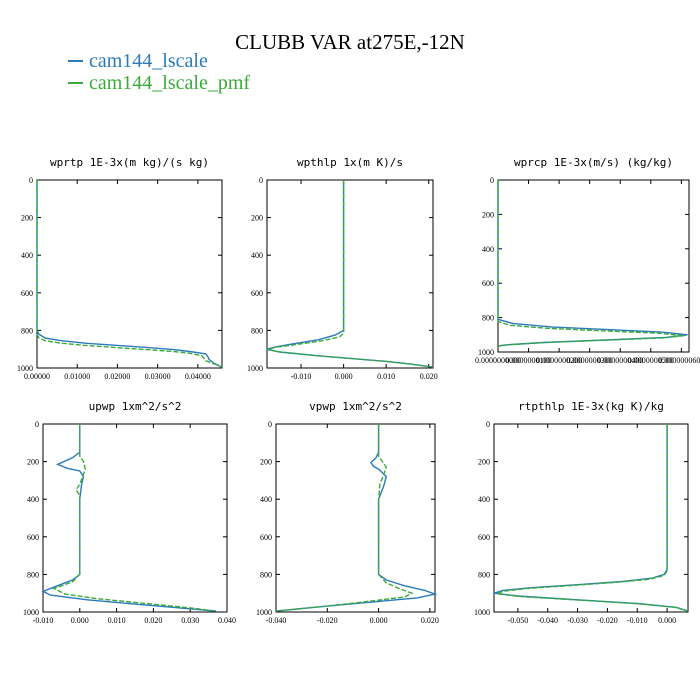 The image size is (700, 700). Describe the element at coordinates (379, 620) in the screenshot. I see `xtick-label-vpwp: 0.000` at that location.